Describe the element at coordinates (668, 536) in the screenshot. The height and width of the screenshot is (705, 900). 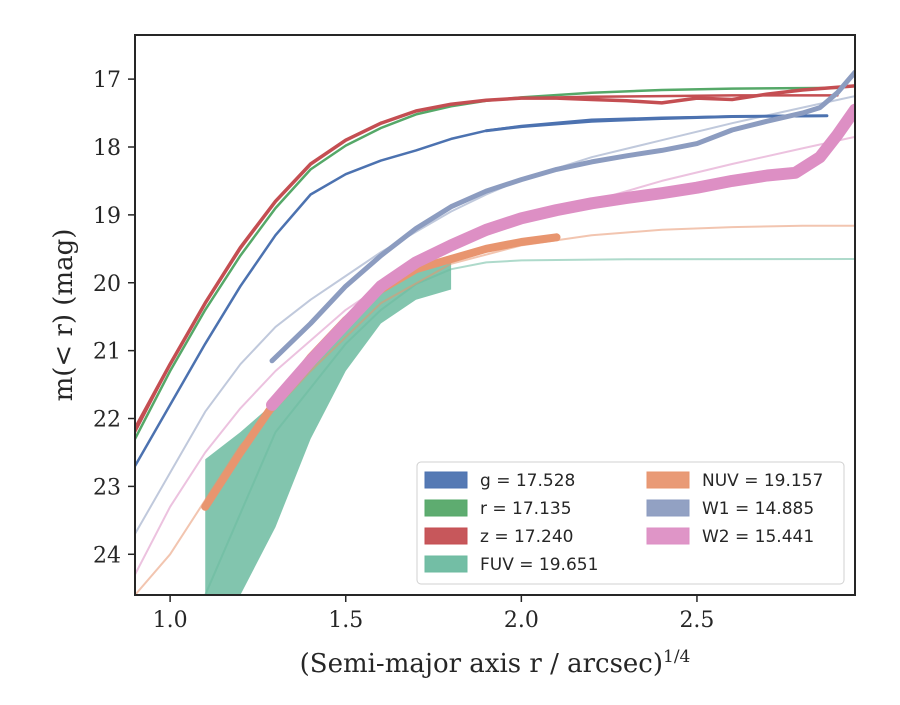
I see `legend-swatch-w2` at that location.